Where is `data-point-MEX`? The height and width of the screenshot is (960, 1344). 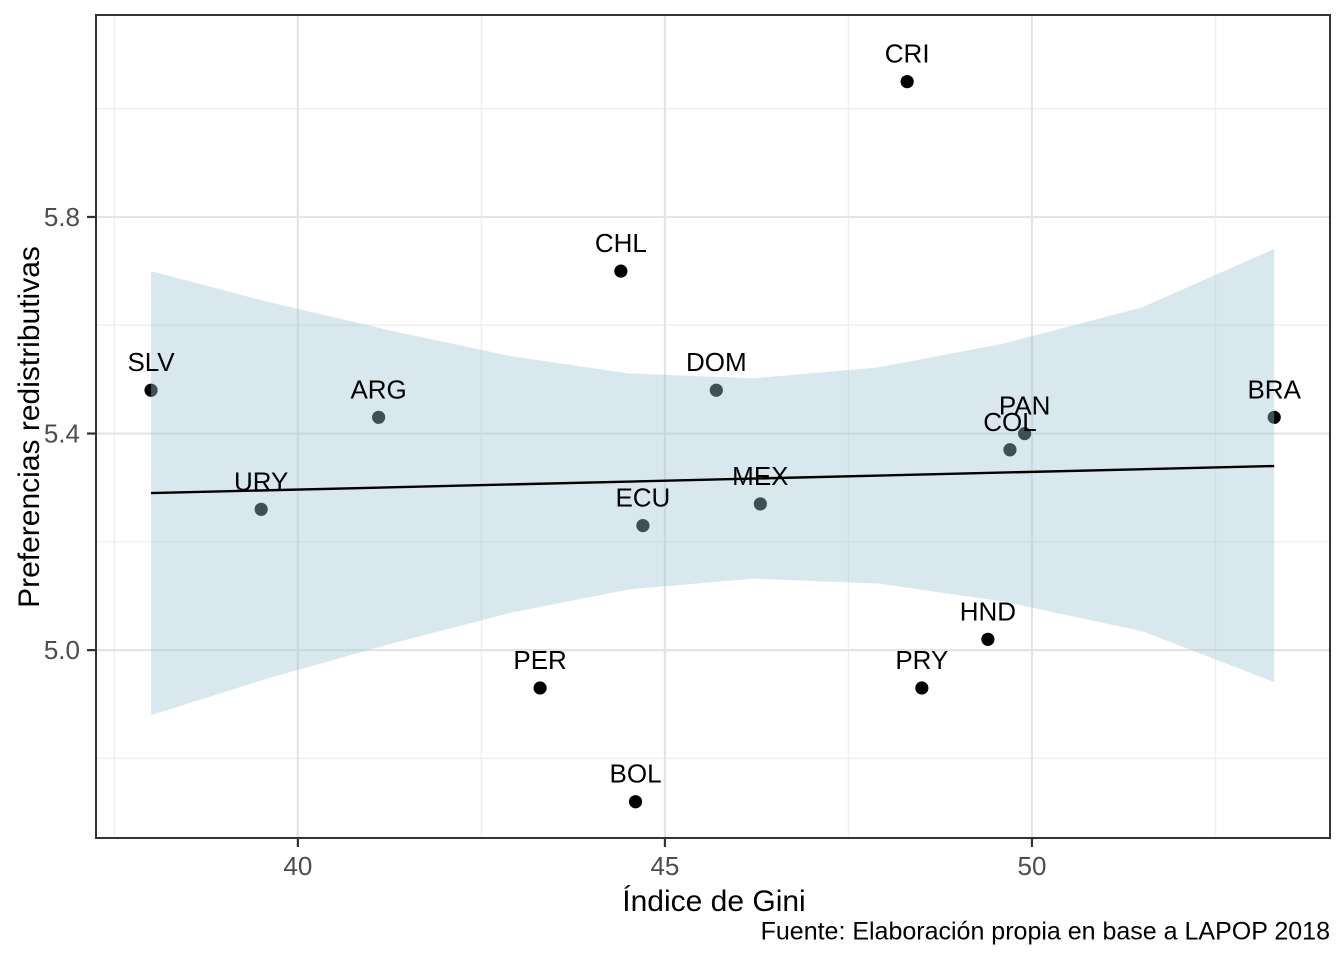 data-point-MEX is located at coordinates (760, 504).